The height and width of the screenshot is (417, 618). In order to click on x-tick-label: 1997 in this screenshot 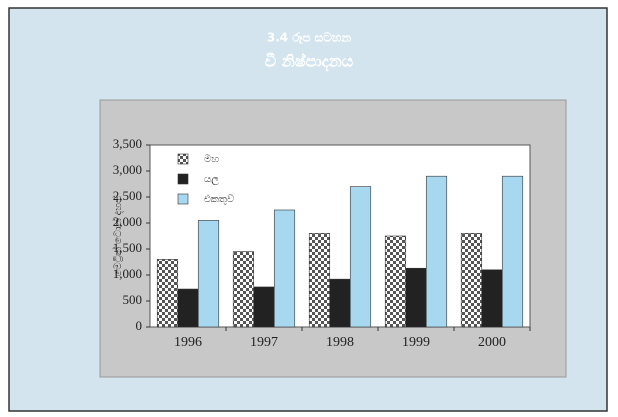, I will do `click(264, 342)`.